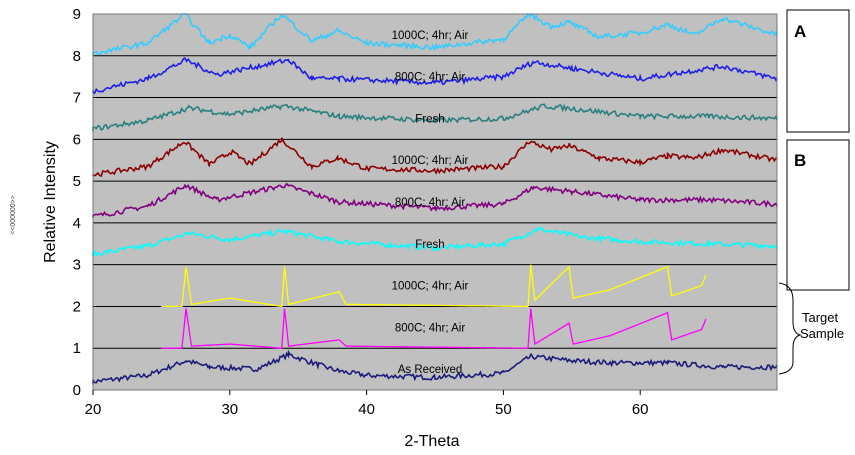  I want to click on panel-b-box, so click(818, 215).